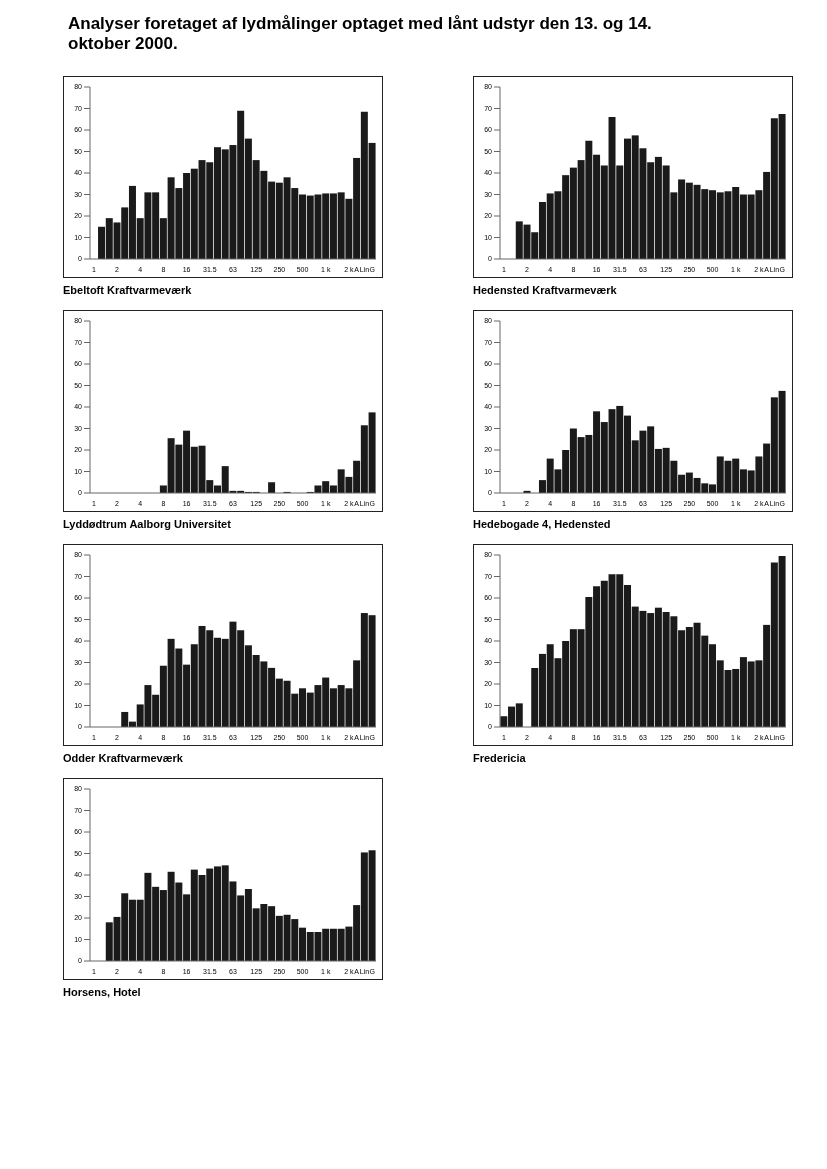 The height and width of the screenshot is (1169, 827). Describe the element at coordinates (102, 992) in the screenshot. I see `text: Horsens, Hotel` at that location.